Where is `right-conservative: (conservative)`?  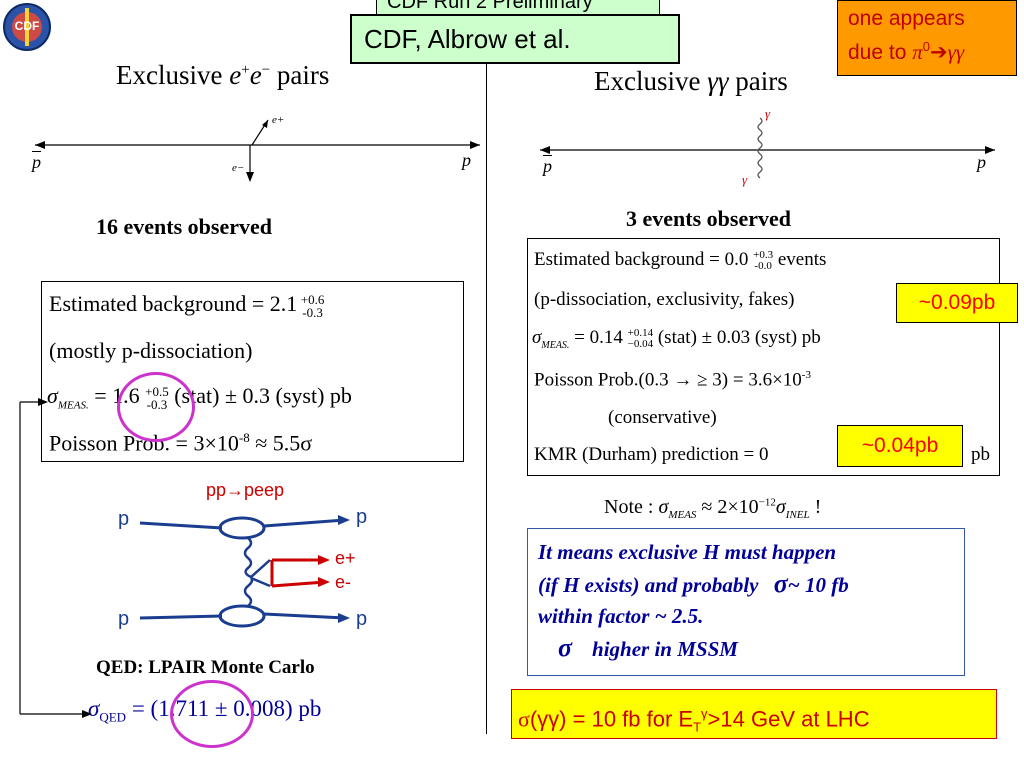
right-conservative: (conservative) is located at coordinates (662, 417).